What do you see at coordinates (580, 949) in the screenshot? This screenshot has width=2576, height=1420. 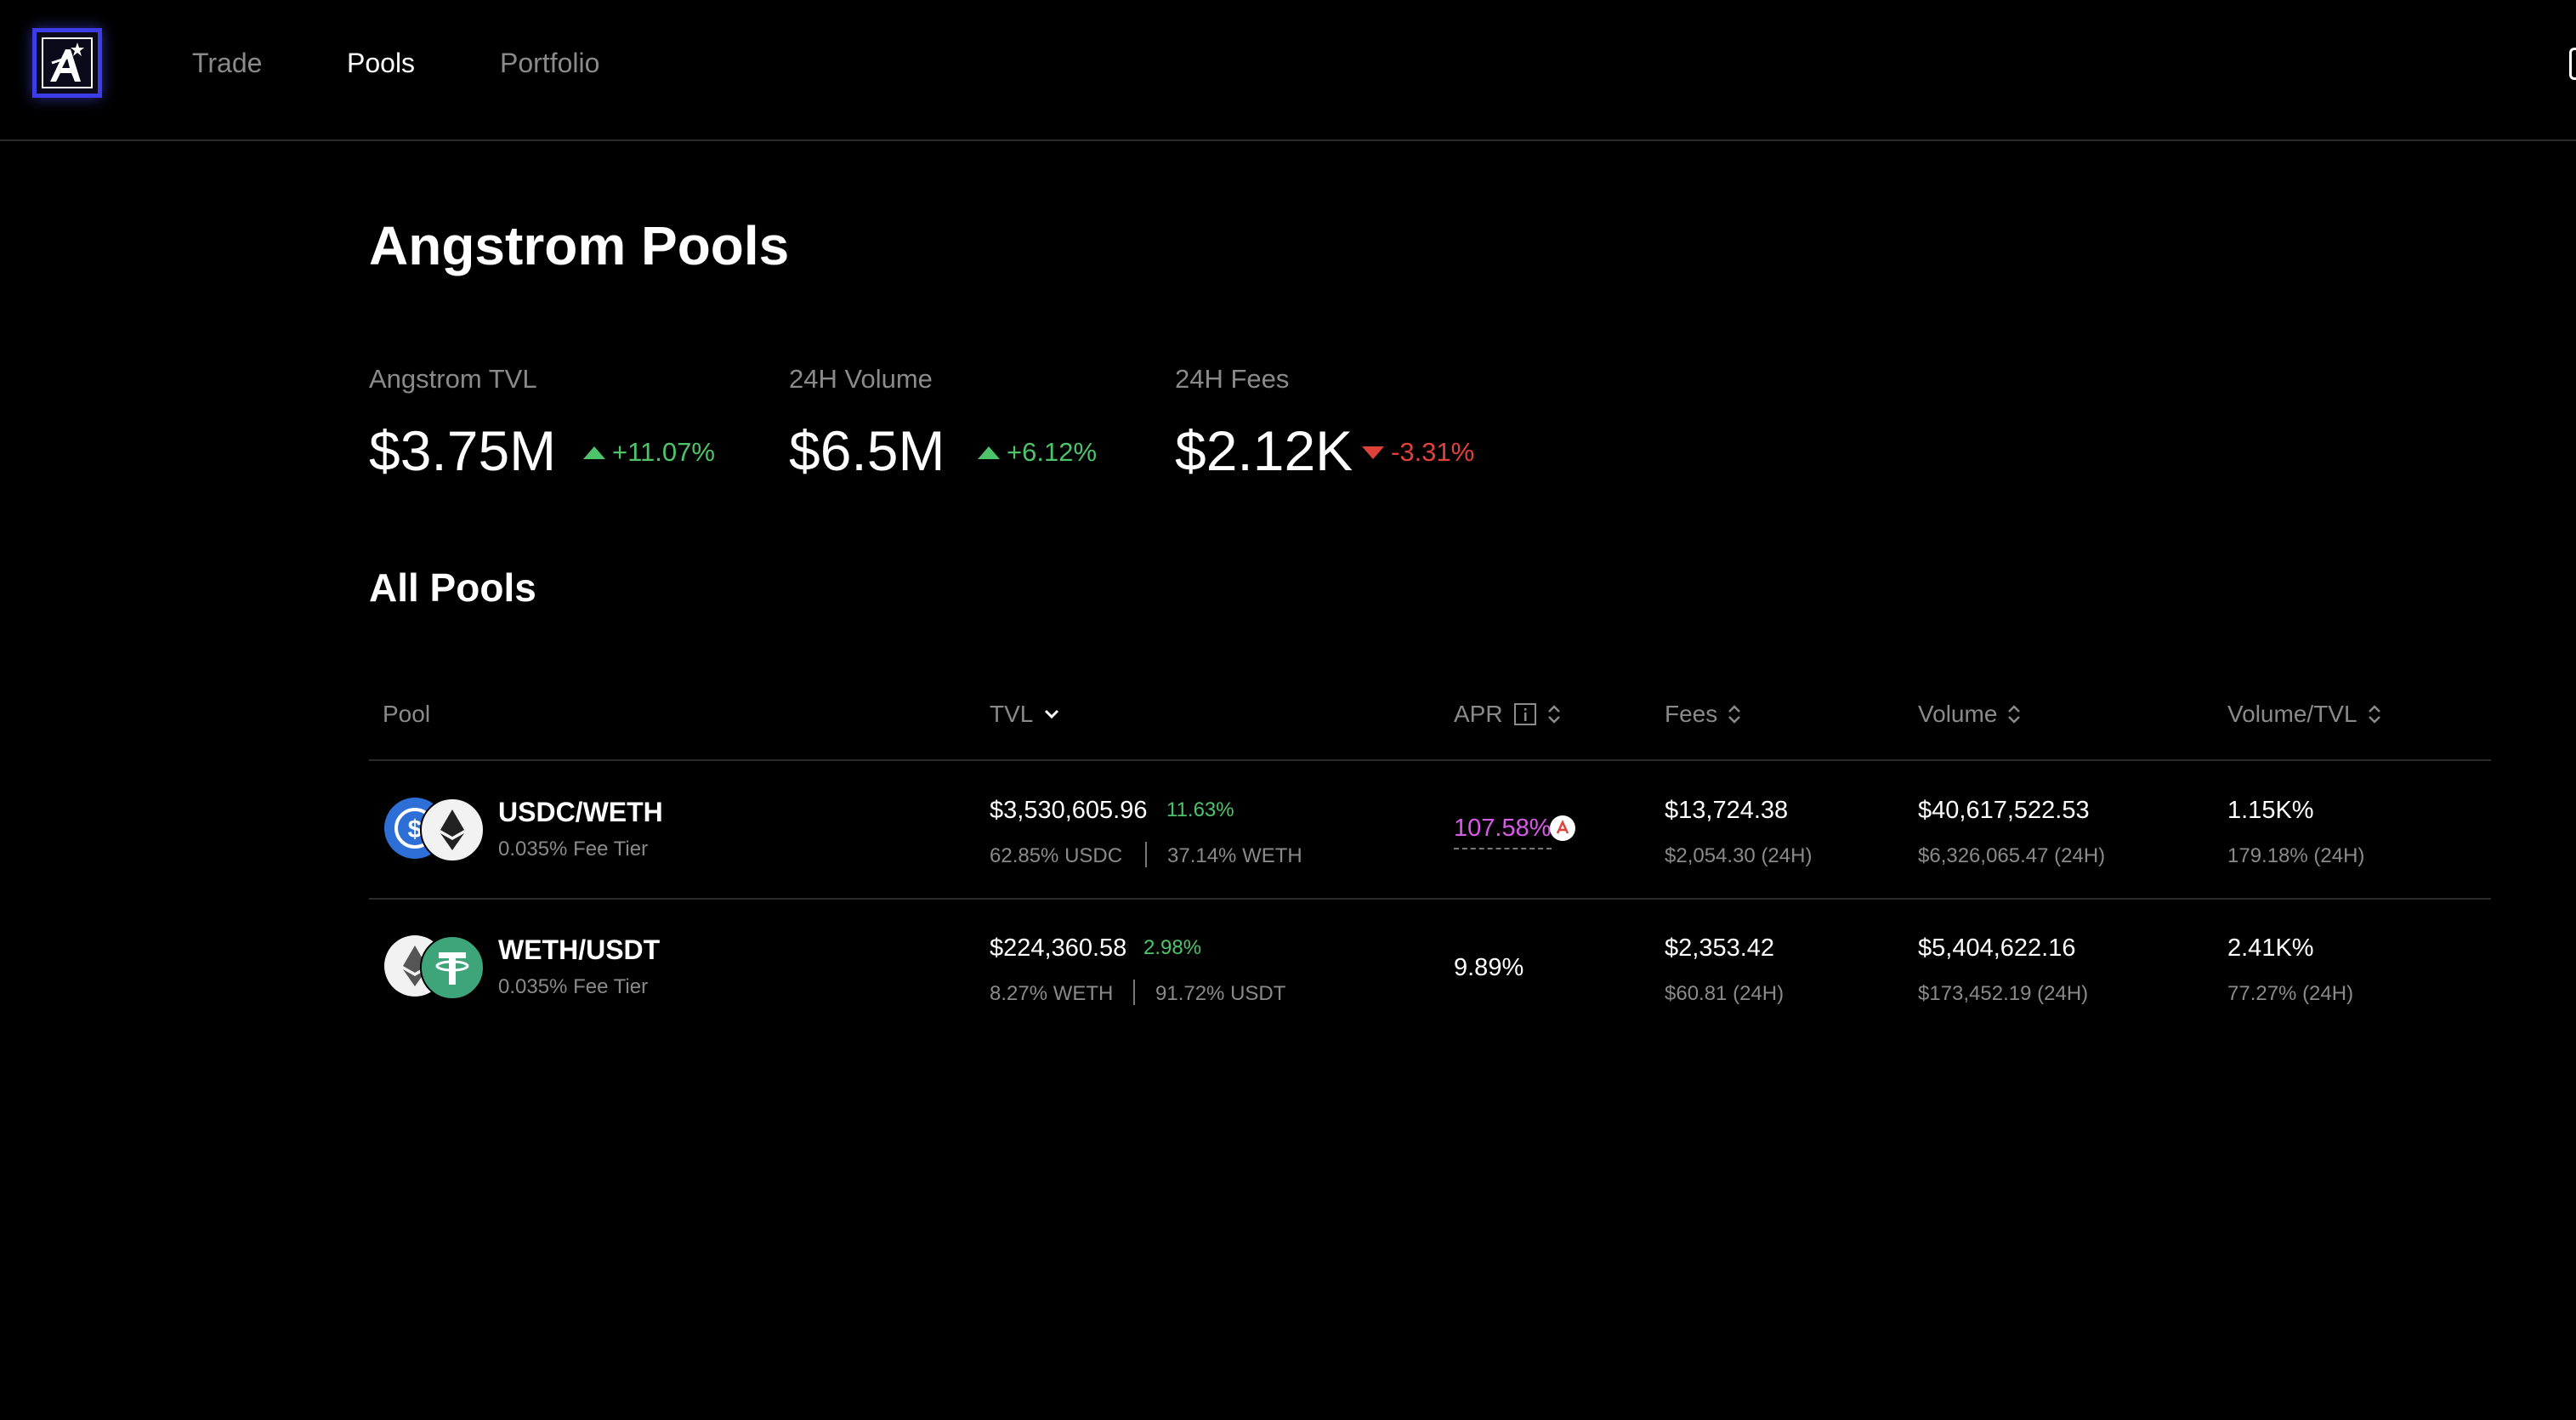 I see `pool-name: WETH/USDT` at bounding box center [580, 949].